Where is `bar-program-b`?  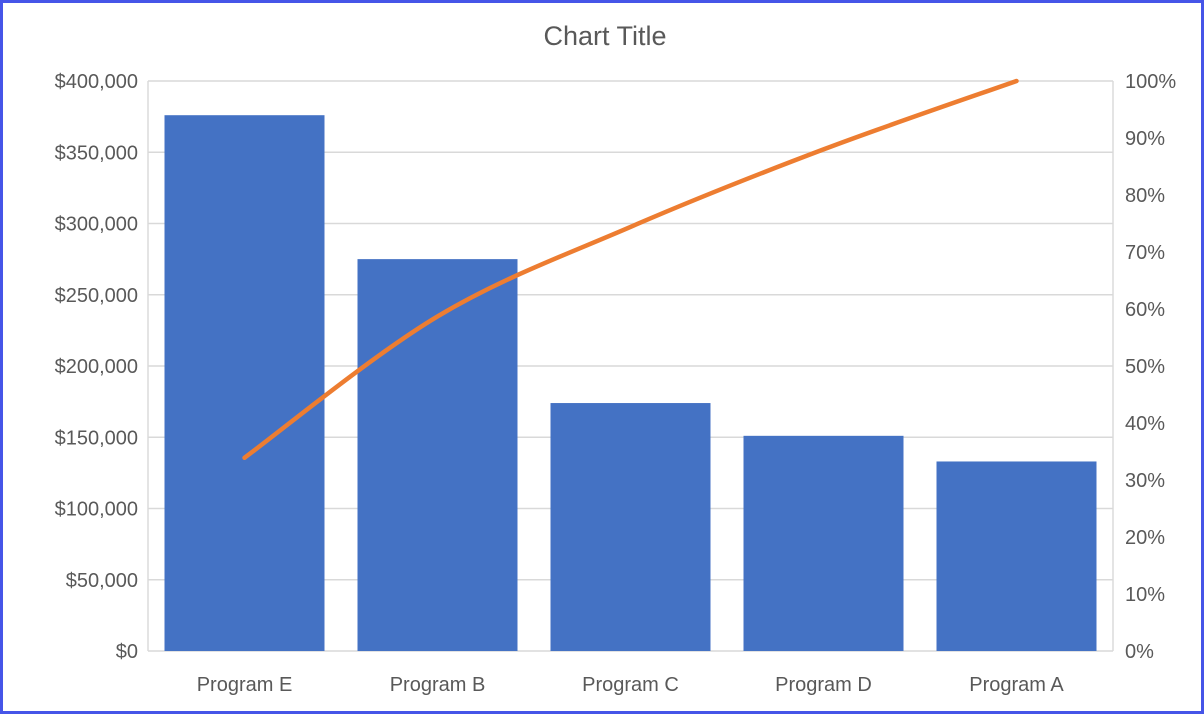 bar-program-b is located at coordinates (437, 455).